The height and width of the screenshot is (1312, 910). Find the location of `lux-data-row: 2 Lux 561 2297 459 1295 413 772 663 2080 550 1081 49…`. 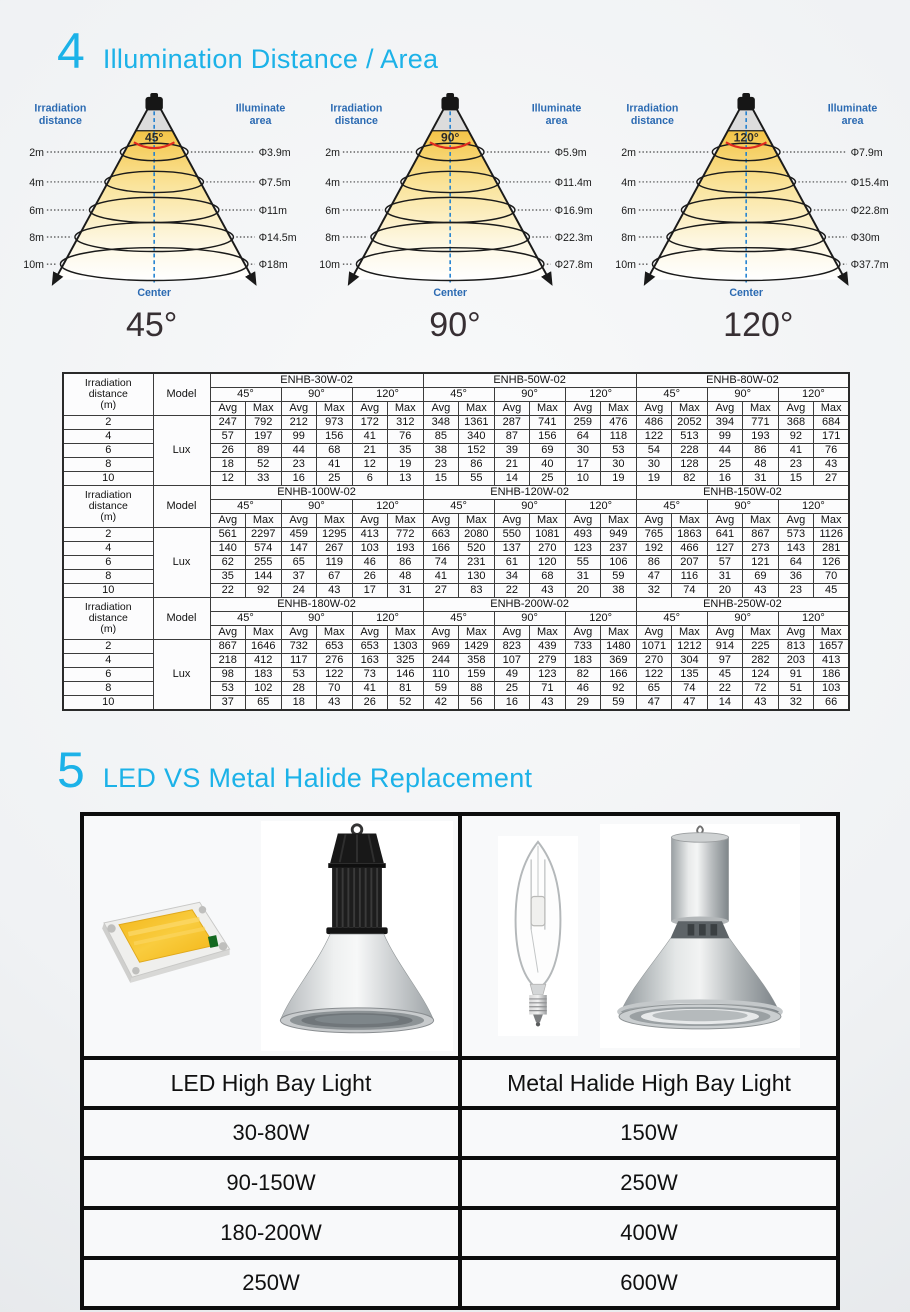

lux-data-row: 2 Lux 561 2297 459 1295 413 772 663 2080 550 1081 49… is located at coordinates (456, 562).